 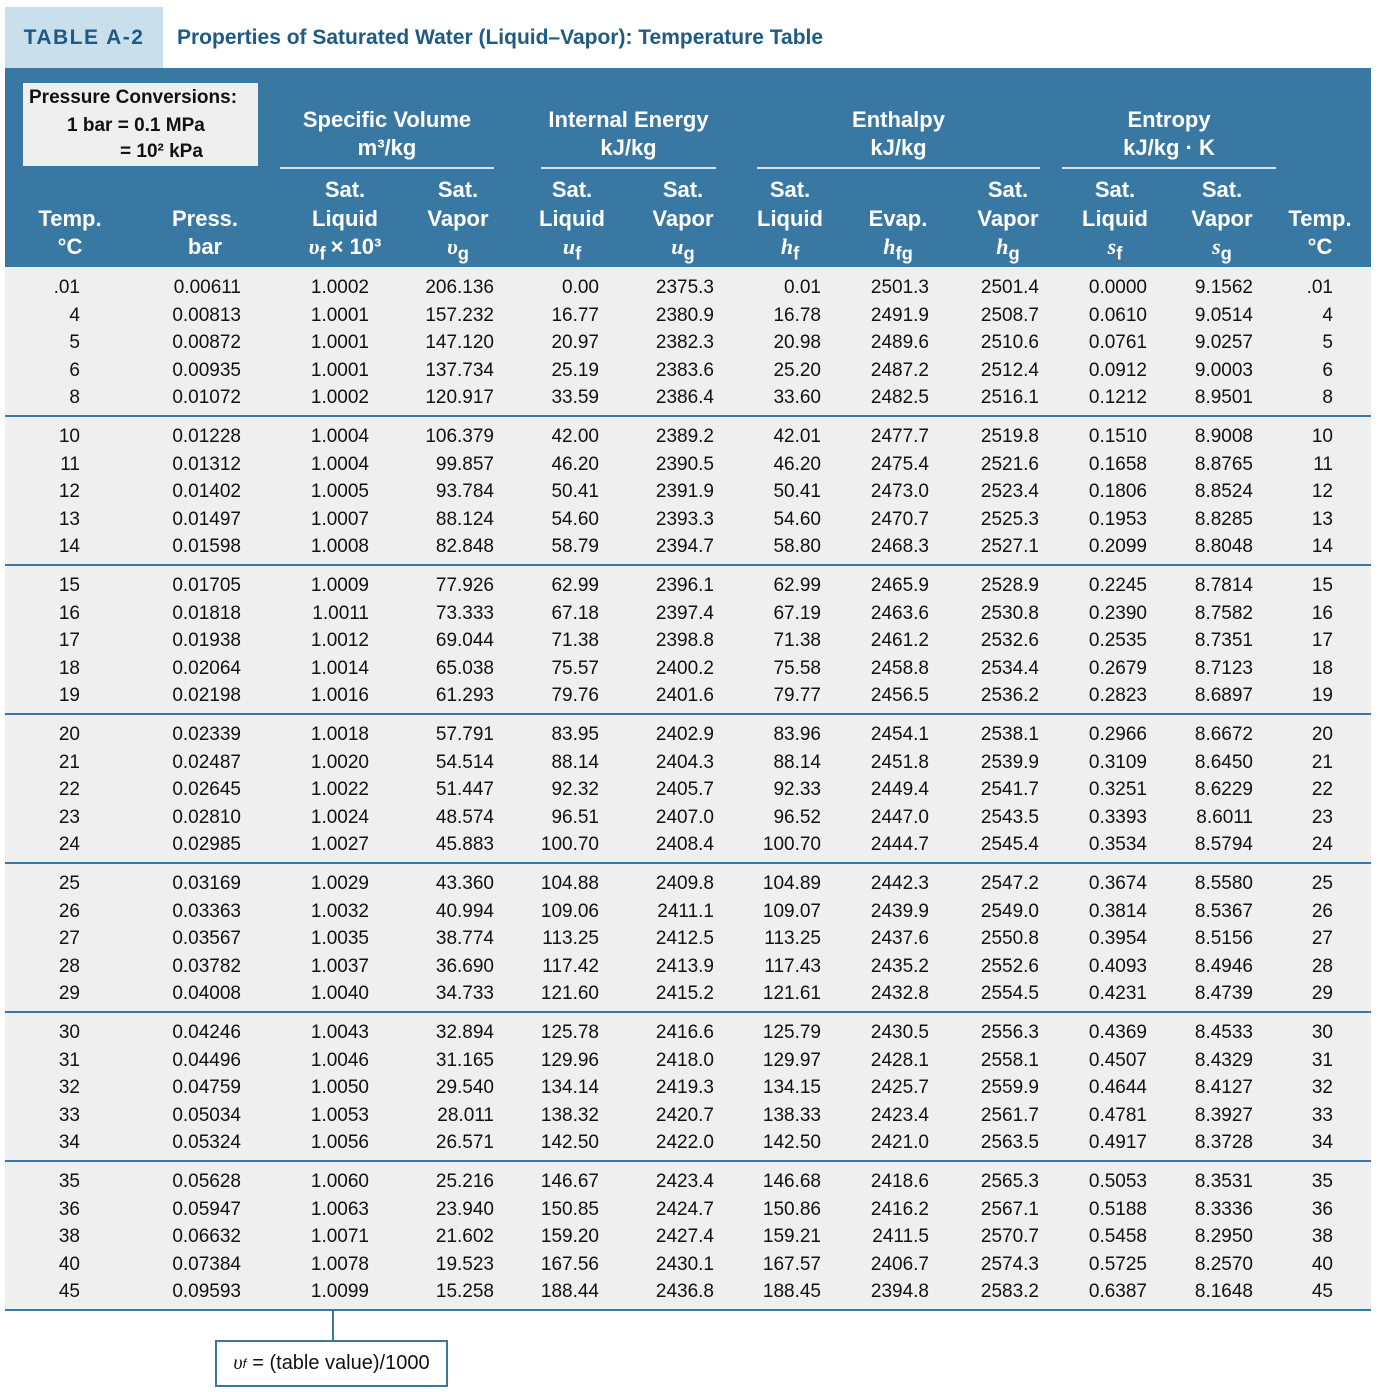 What do you see at coordinates (464, 613) in the screenshot?
I see `table-cell: 73.333` at bounding box center [464, 613].